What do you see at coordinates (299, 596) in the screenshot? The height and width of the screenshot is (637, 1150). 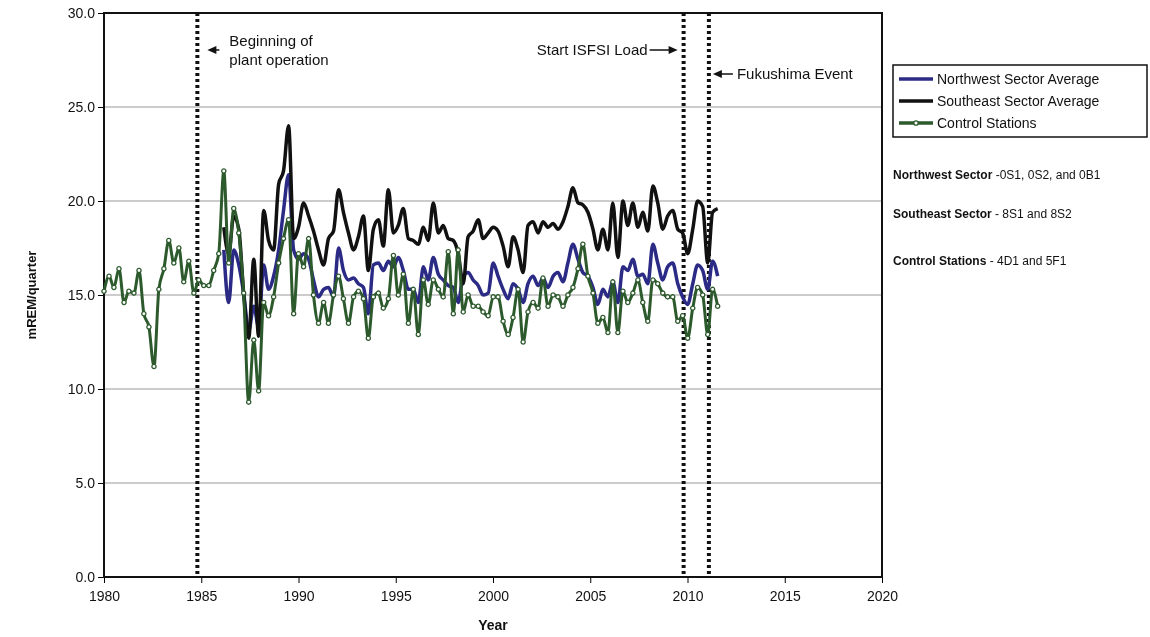 I see `x-tick-label: 1990` at bounding box center [299, 596].